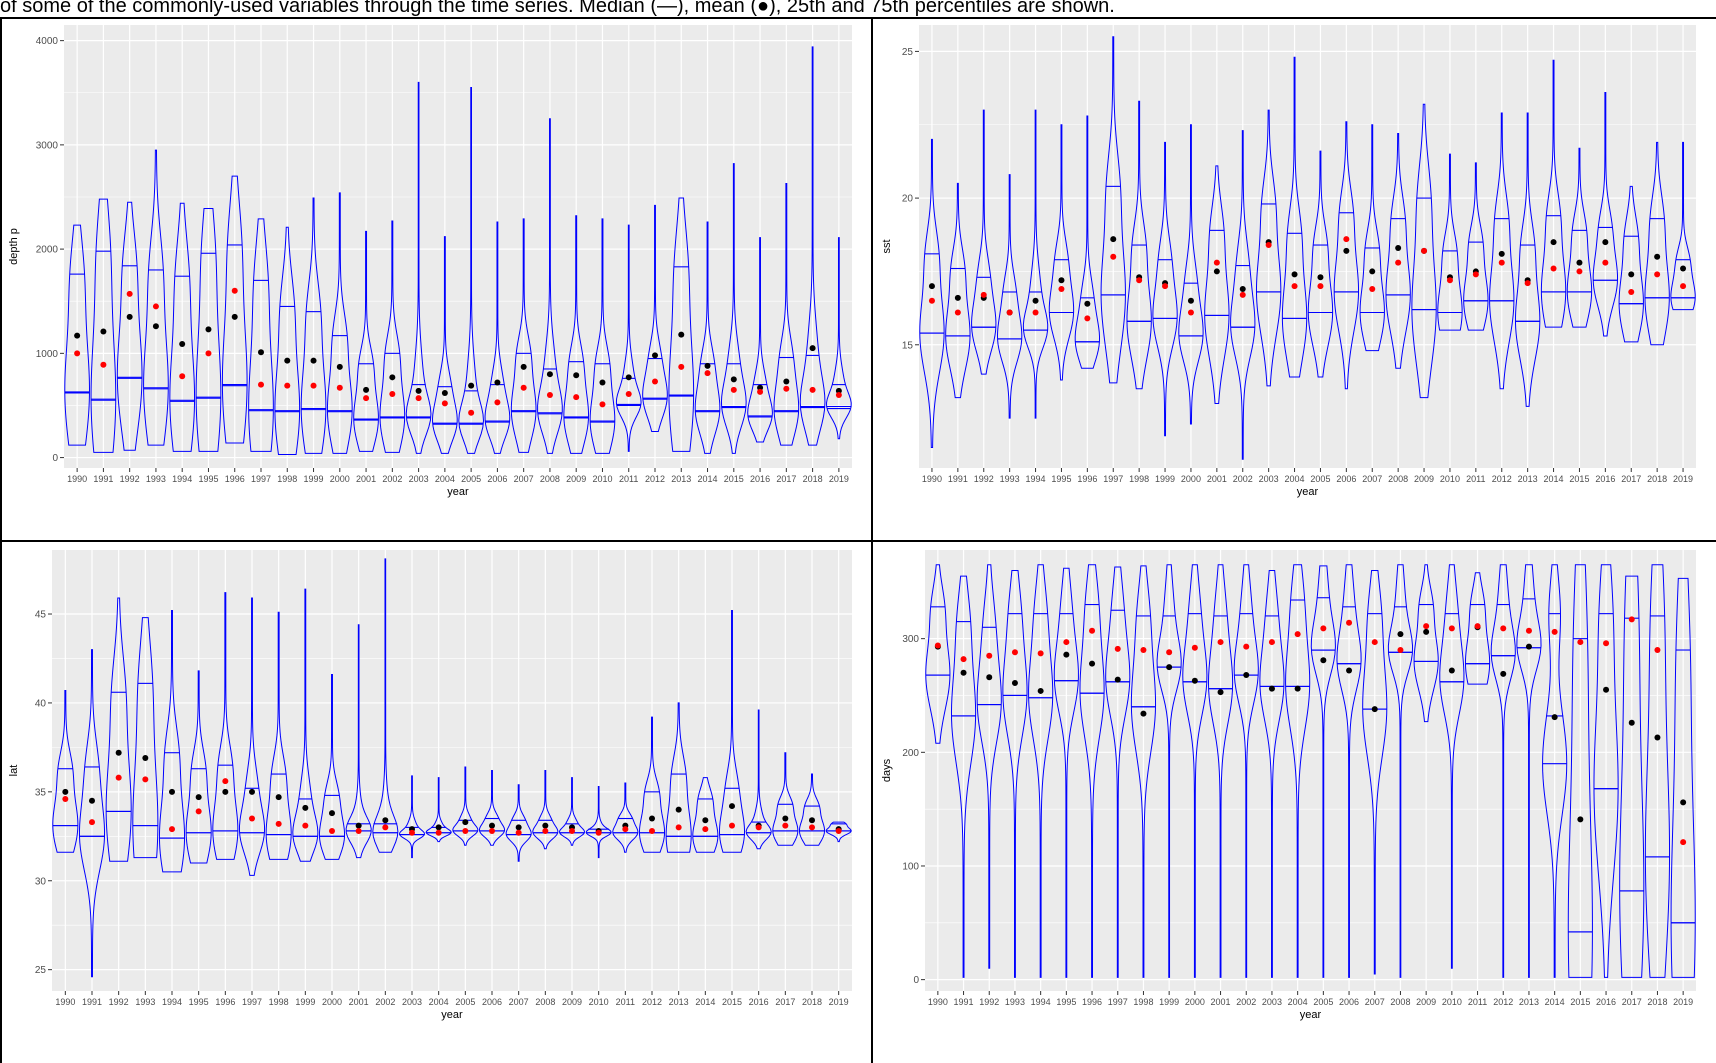 Image resolution: width=1716 pixels, height=1063 pixels. Describe the element at coordinates (523, 387) in the screenshot. I see `mean-point-red-2007` at that location.